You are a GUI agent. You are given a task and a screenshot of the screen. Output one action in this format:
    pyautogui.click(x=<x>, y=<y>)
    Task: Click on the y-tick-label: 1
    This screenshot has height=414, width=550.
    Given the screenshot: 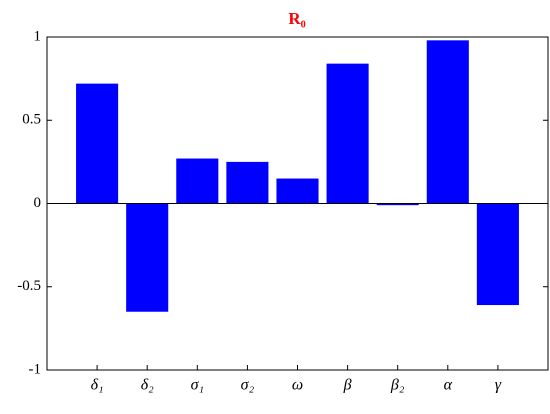 What is the action you would take?
    pyautogui.click(x=38, y=36)
    